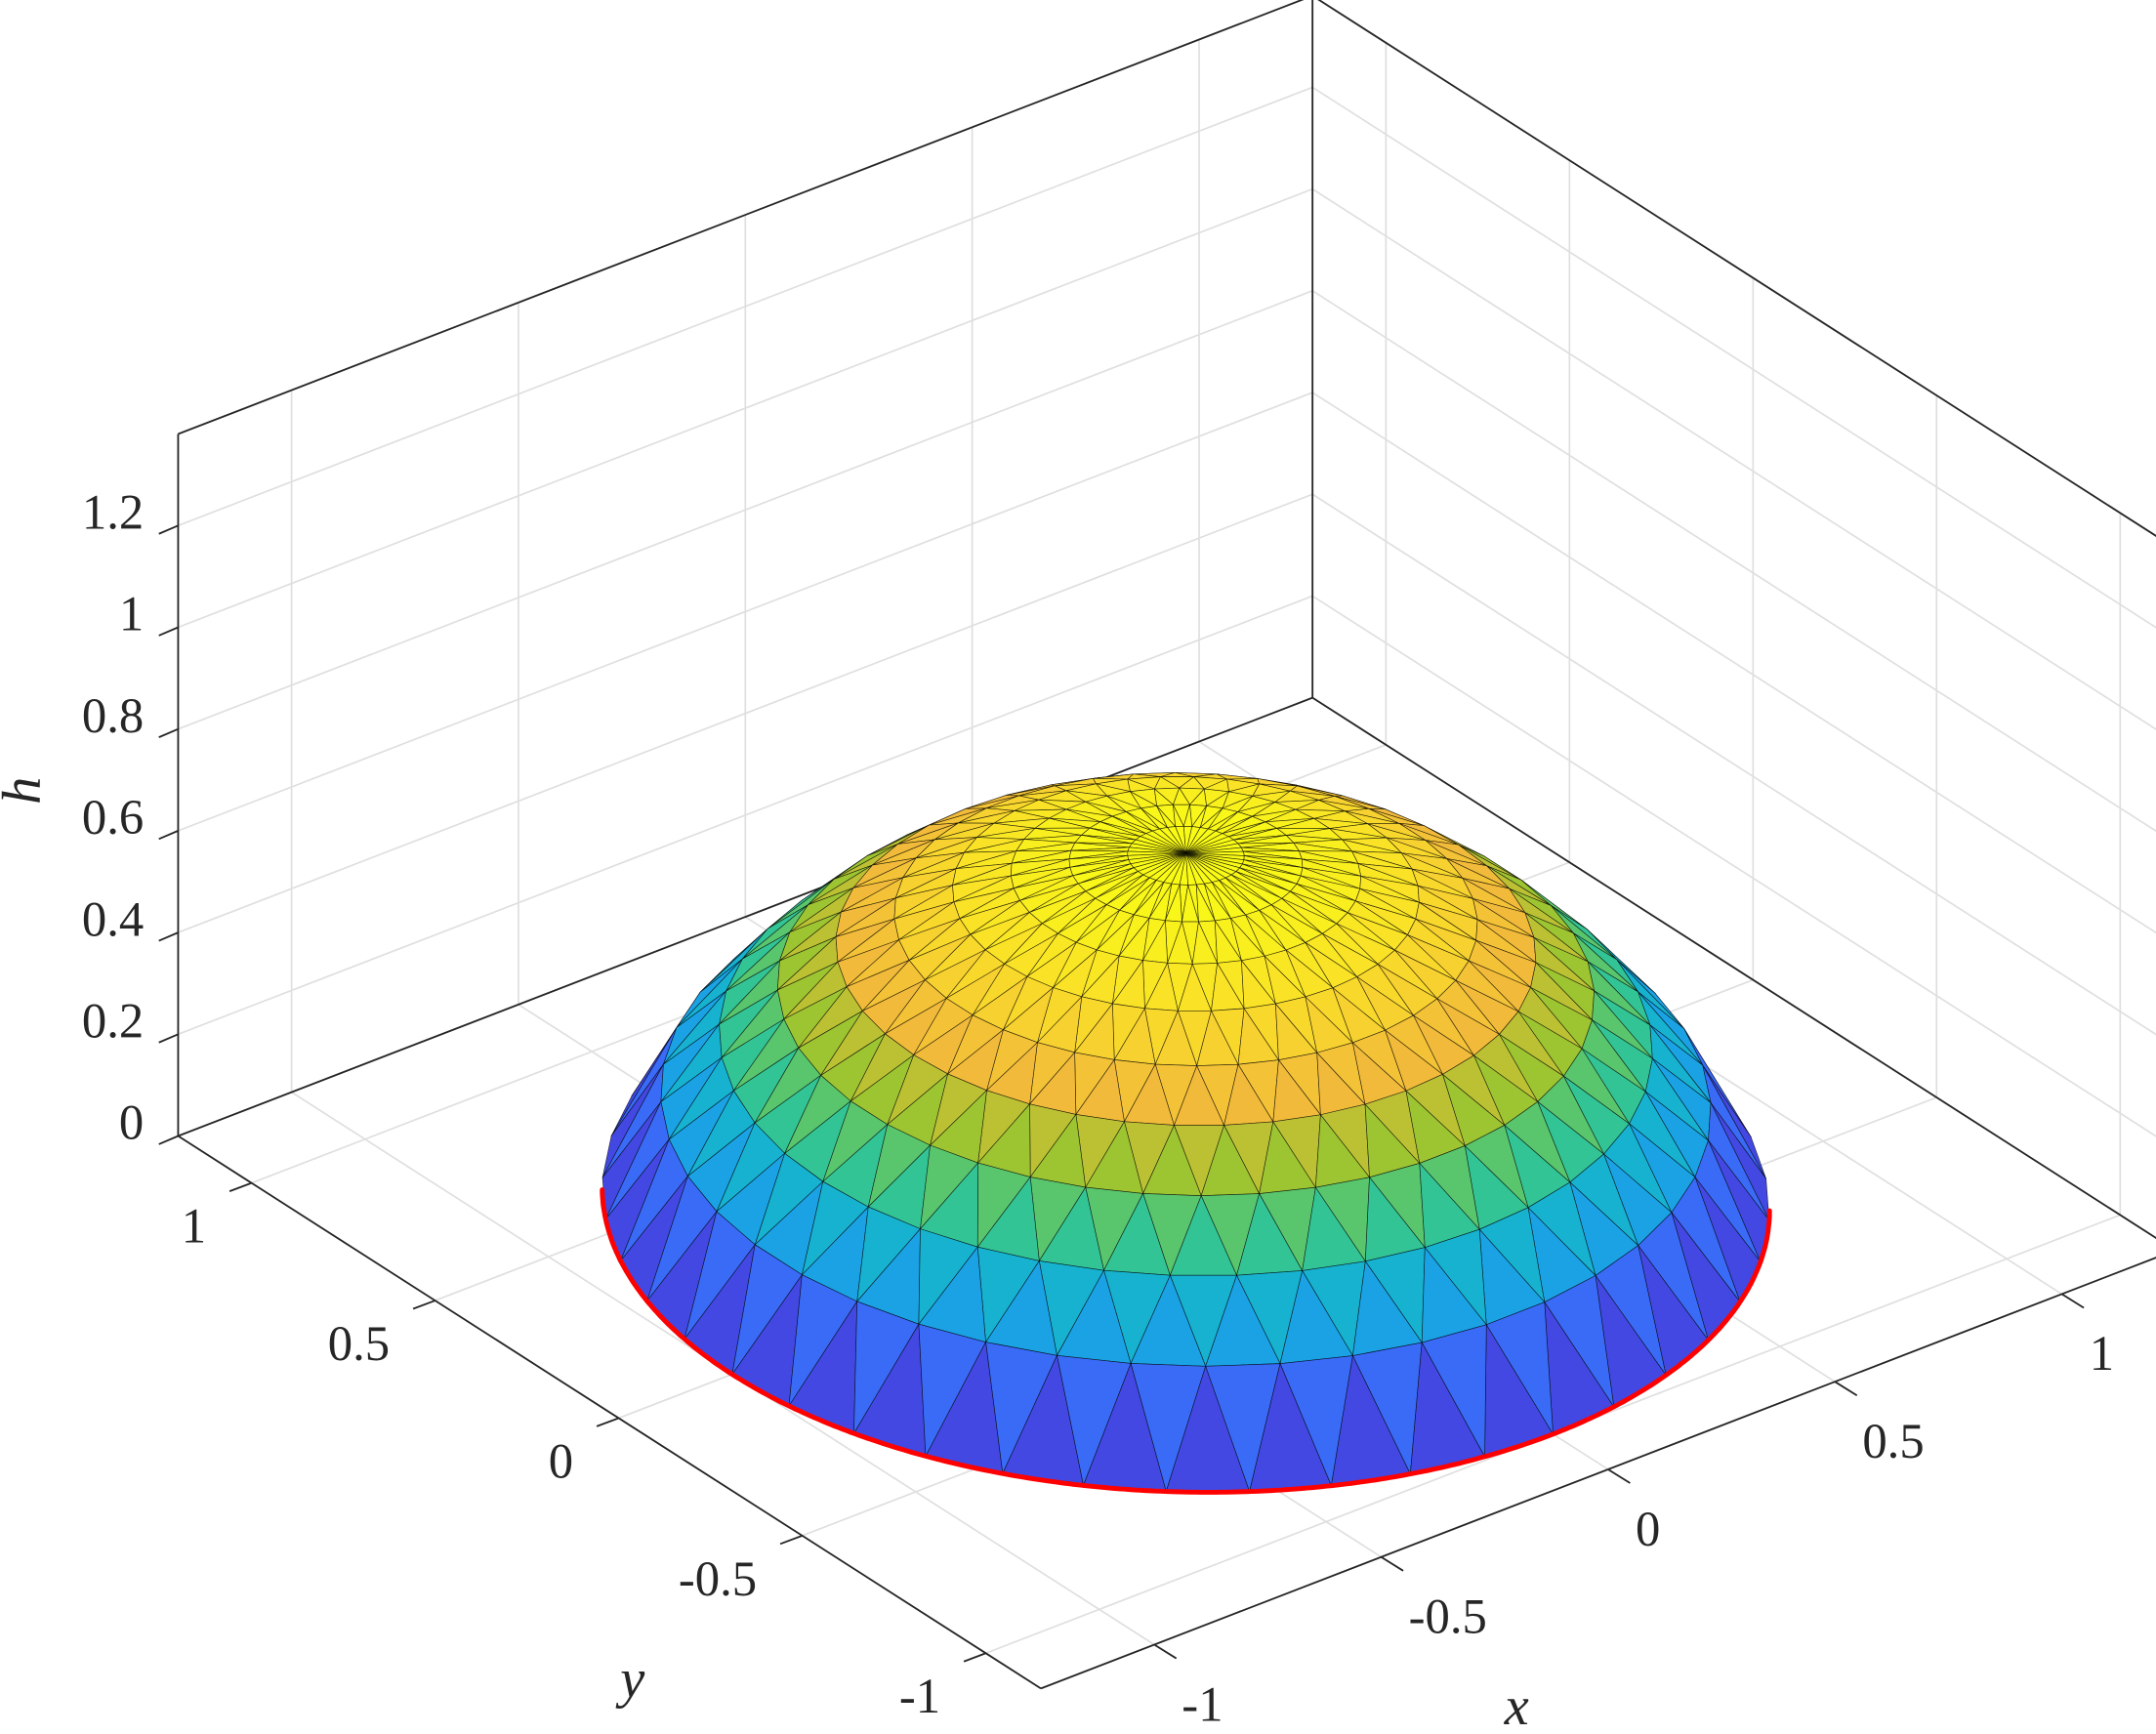 This screenshot has width=2156, height=1734. Describe the element at coordinates (1202, 1703) in the screenshot. I see `x-tick-label: -1` at that location.